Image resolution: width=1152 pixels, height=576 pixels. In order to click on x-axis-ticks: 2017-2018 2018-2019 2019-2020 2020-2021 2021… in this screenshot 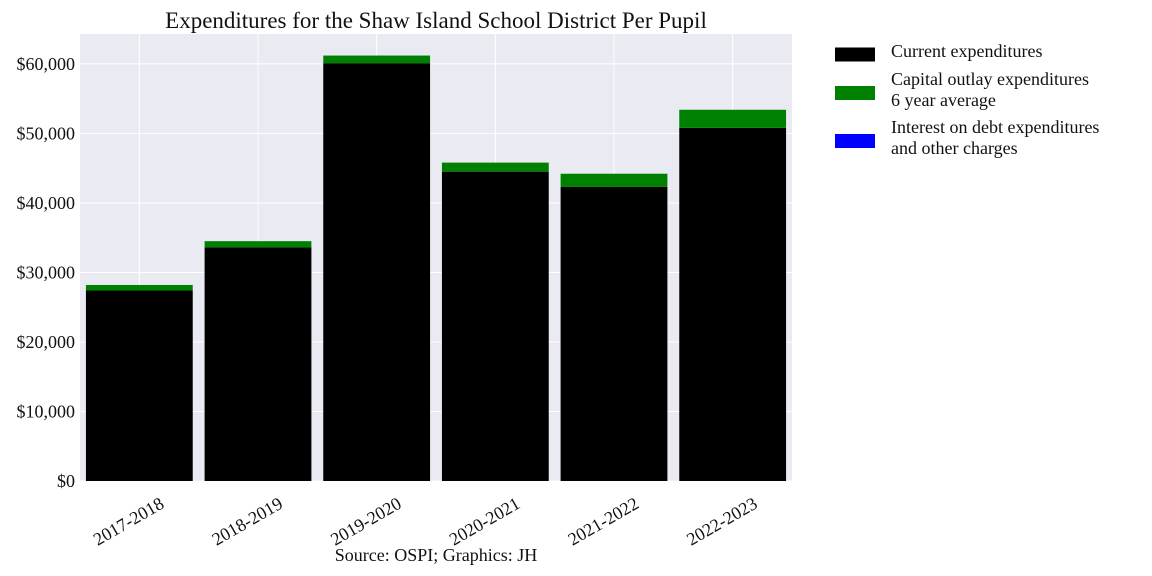, I will do `click(425, 521)`.